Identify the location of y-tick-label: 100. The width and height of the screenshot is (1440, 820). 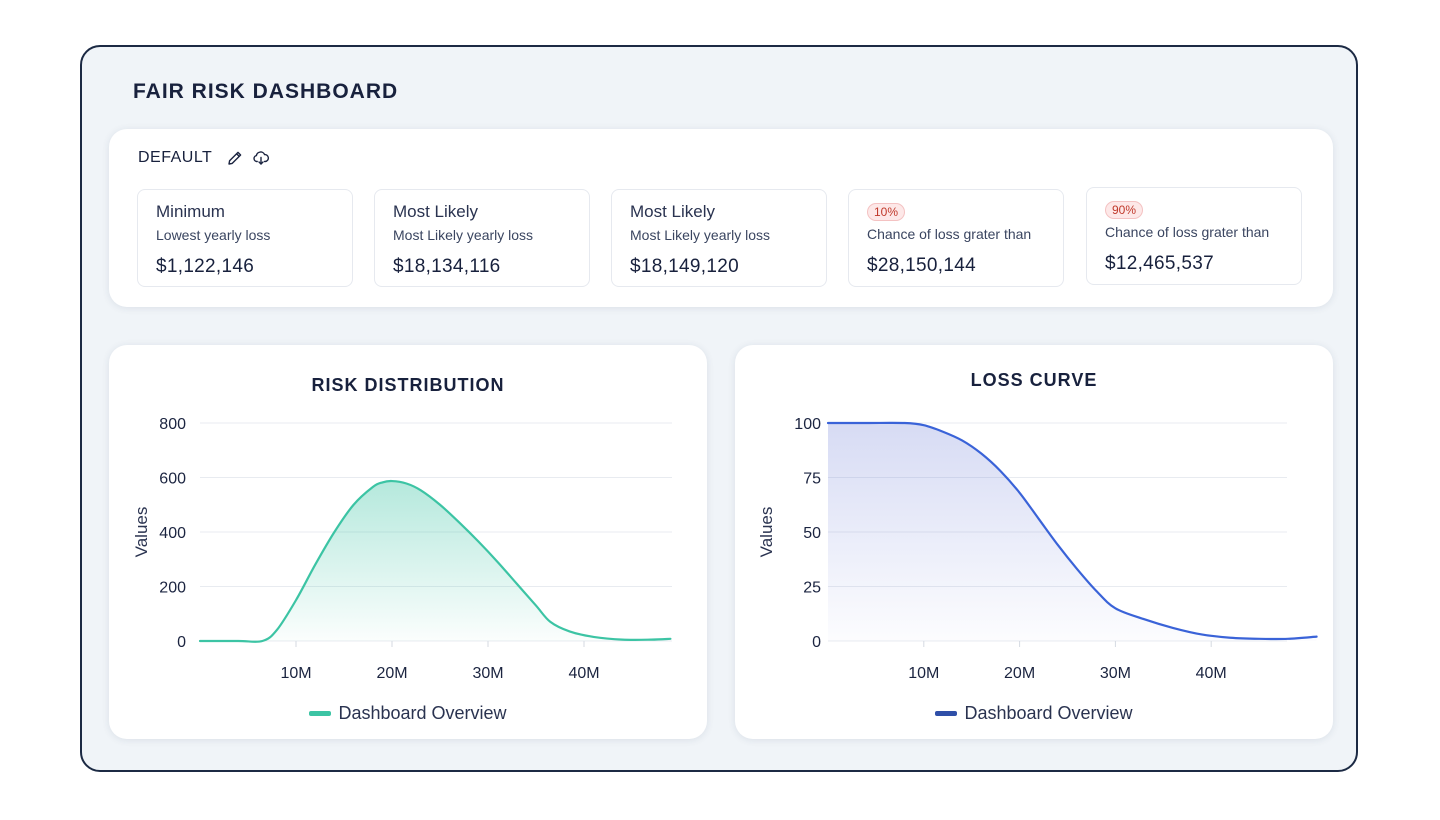
(807, 424).